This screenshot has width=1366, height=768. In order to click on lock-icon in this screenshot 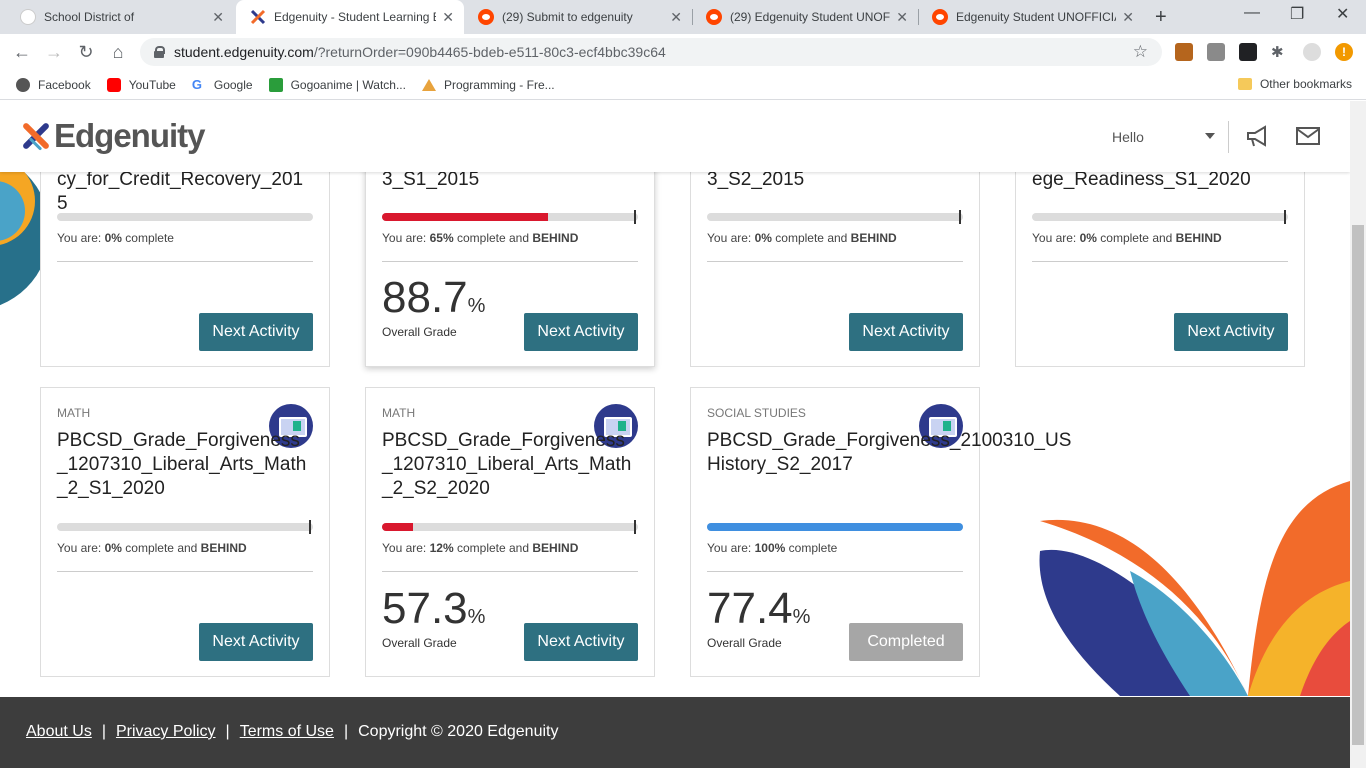, I will do `click(159, 52)`.